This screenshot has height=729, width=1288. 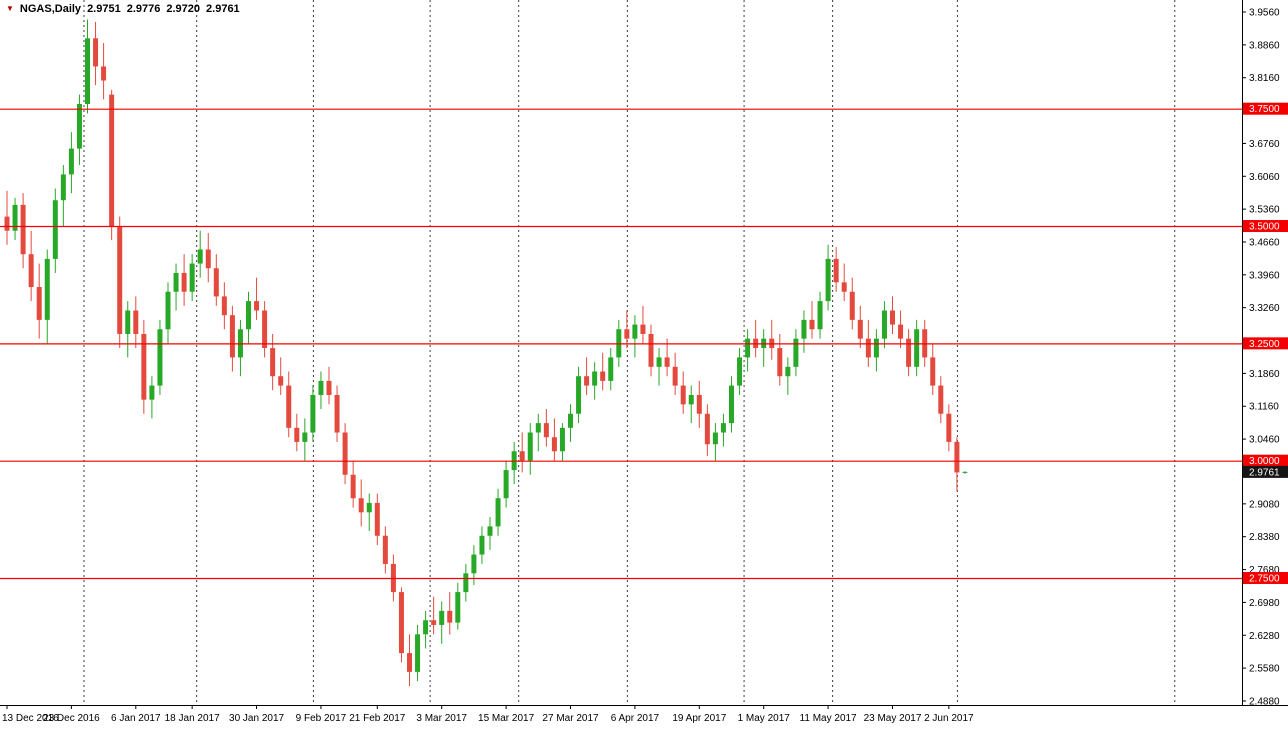 What do you see at coordinates (1264, 440) in the screenshot?
I see `y-tick-label: 3.0460` at bounding box center [1264, 440].